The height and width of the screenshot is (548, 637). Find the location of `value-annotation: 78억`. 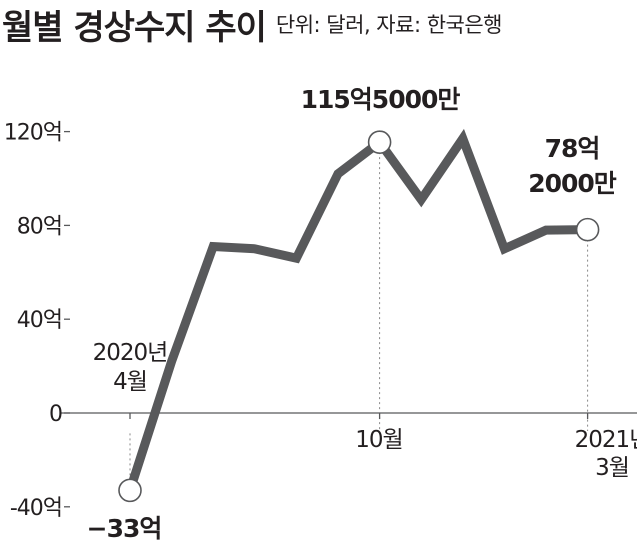

value-annotation: 78억 is located at coordinates (572, 148).